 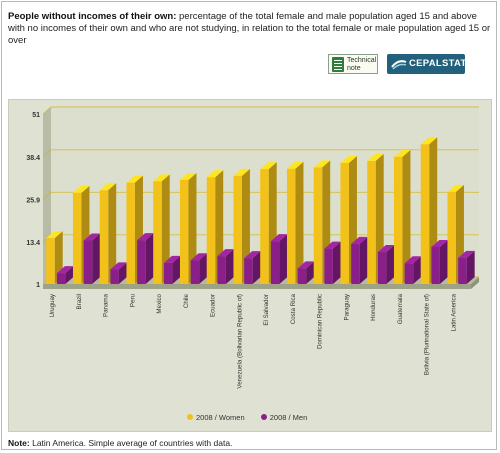 I want to click on y-tick-label: 1, so click(x=38, y=285).